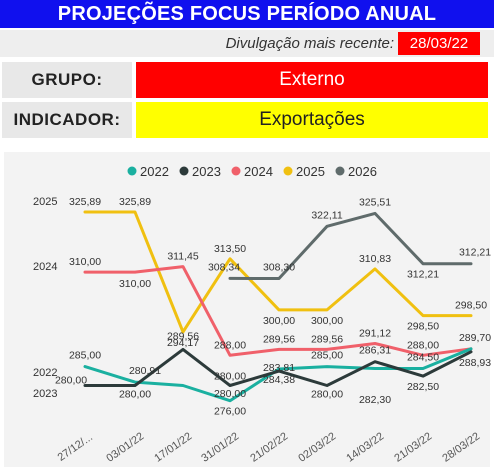 Image resolution: width=494 pixels, height=474 pixels. Describe the element at coordinates (279, 339) in the screenshot. I see `data-label-2024-4: 289,56` at that location.